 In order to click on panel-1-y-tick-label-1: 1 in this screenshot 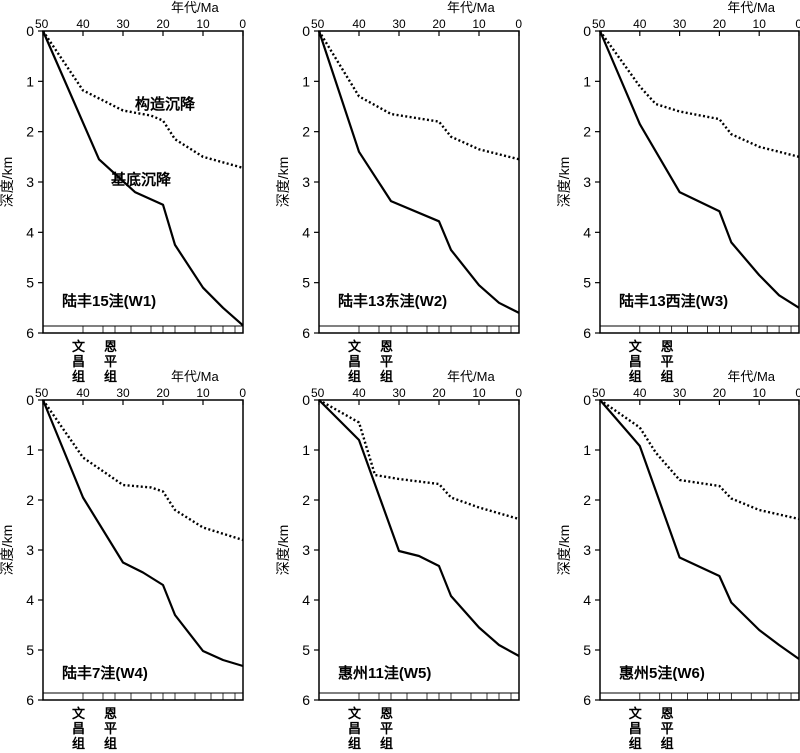, I will do `click(30, 81)`.